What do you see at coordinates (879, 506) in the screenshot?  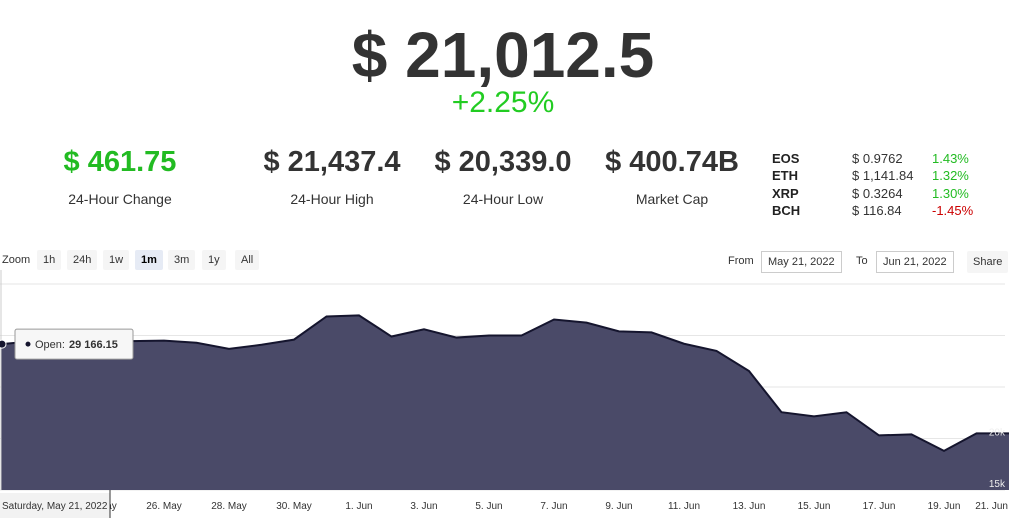 I see `x-tick-label: 17. Jun` at bounding box center [879, 506].